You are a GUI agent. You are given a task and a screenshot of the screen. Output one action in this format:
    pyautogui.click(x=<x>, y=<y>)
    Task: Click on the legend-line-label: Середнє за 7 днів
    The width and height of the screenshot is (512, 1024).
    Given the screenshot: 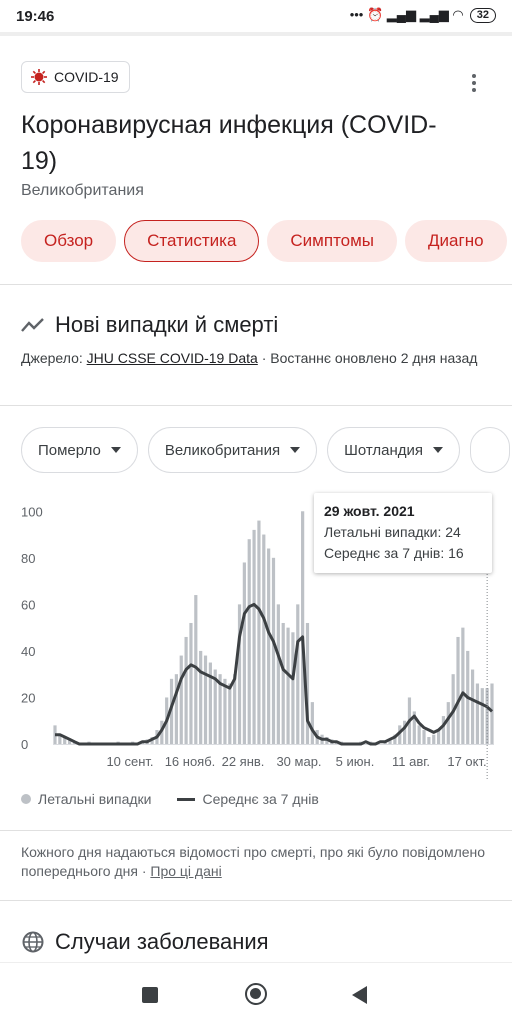 What is the action you would take?
    pyautogui.click(x=260, y=799)
    